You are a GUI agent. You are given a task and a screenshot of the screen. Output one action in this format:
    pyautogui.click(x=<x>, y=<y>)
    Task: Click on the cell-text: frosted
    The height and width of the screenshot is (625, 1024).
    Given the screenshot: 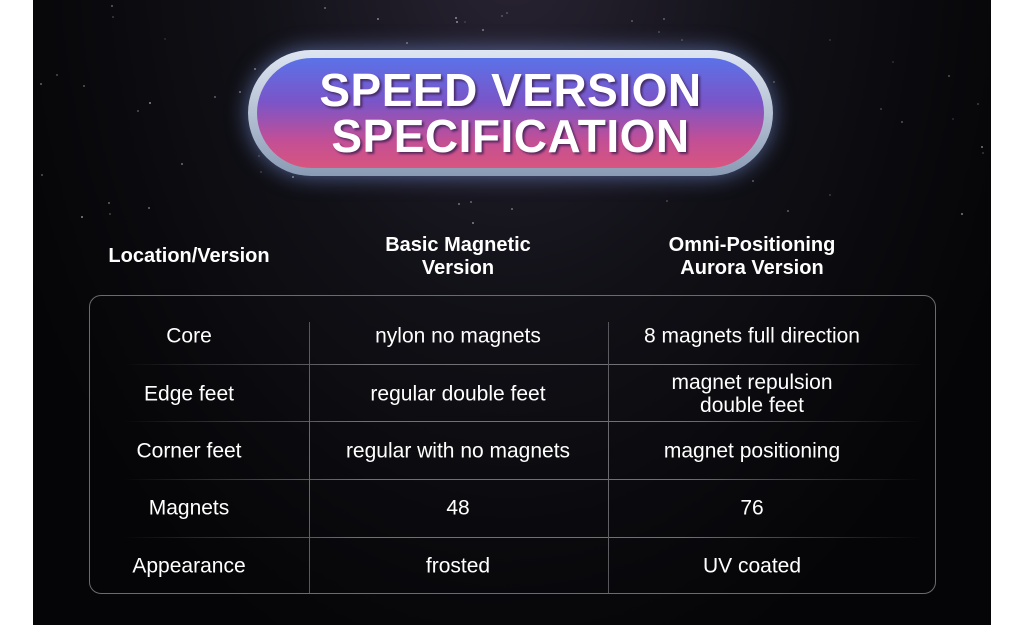 What is the action you would take?
    pyautogui.click(x=458, y=566)
    